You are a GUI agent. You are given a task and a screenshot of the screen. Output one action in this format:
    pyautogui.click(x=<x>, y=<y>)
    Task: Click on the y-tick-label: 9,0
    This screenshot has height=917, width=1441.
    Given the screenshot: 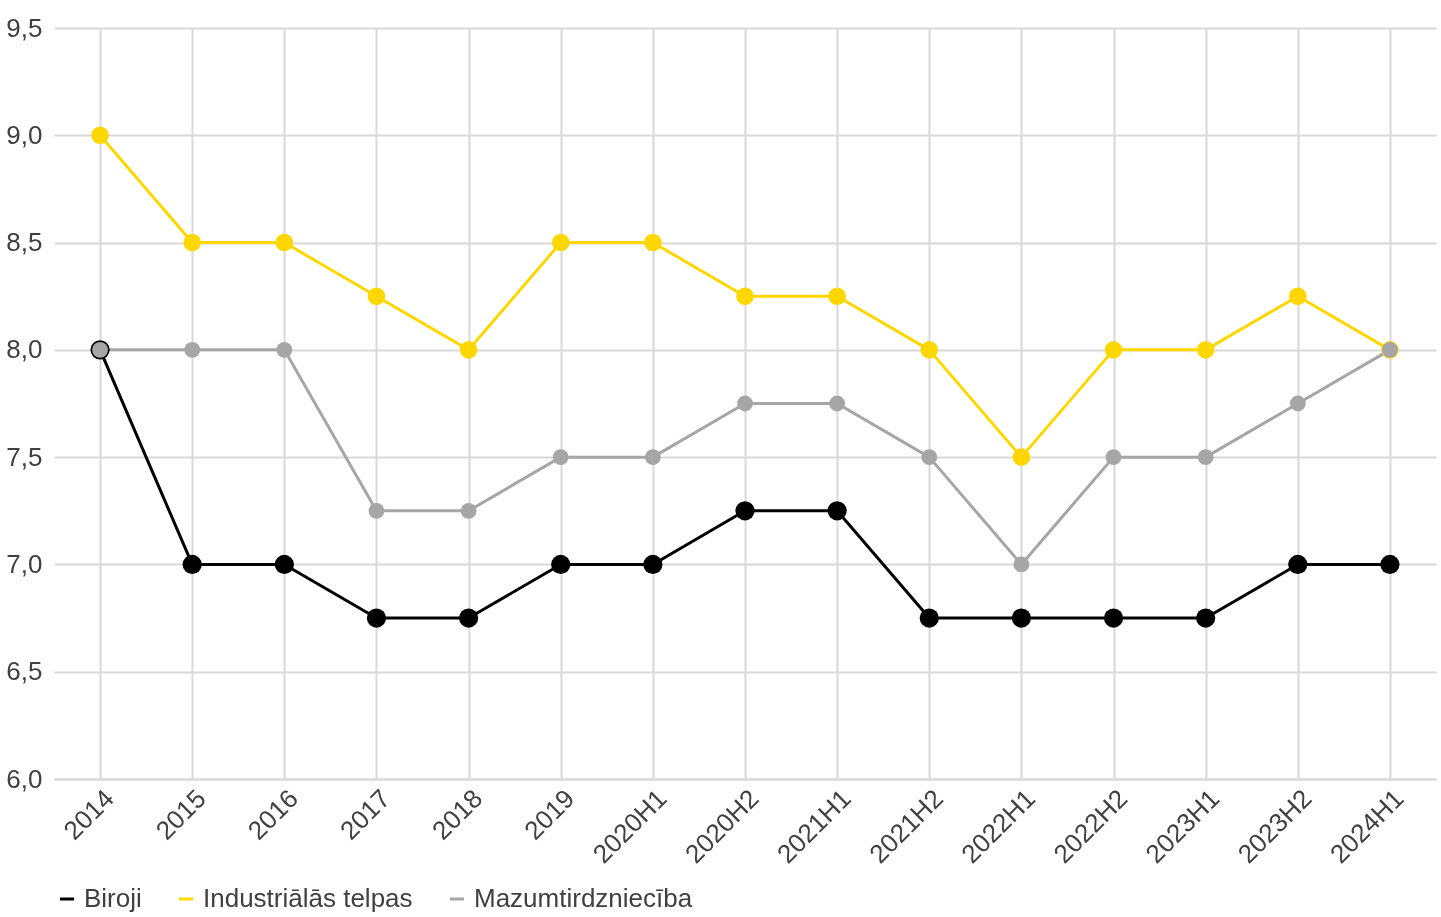 What is the action you would take?
    pyautogui.click(x=24, y=134)
    